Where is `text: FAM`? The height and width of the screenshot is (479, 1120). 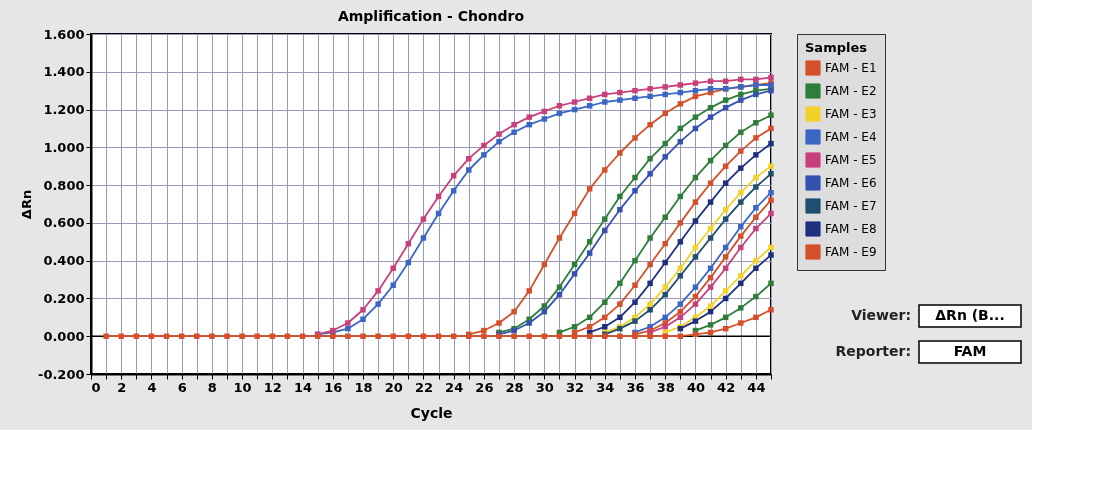
text: FAM is located at coordinates (970, 351).